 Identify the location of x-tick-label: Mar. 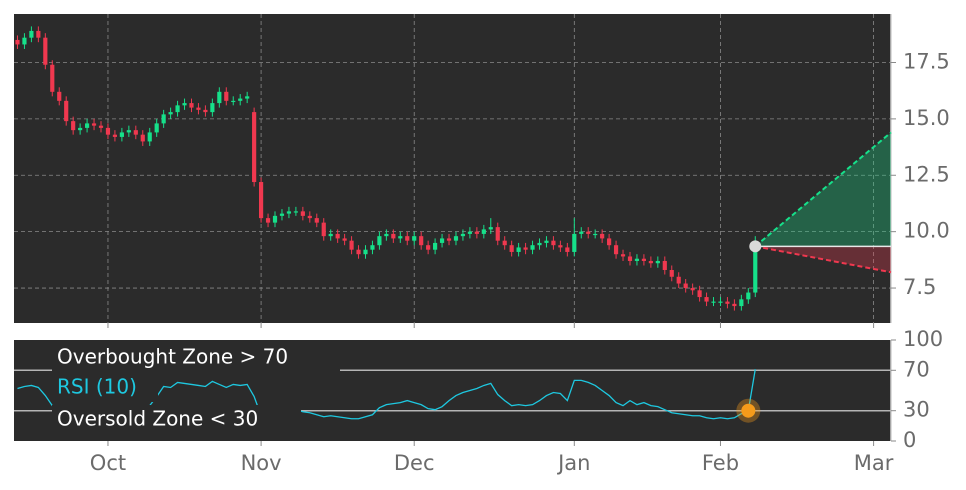
(874, 463).